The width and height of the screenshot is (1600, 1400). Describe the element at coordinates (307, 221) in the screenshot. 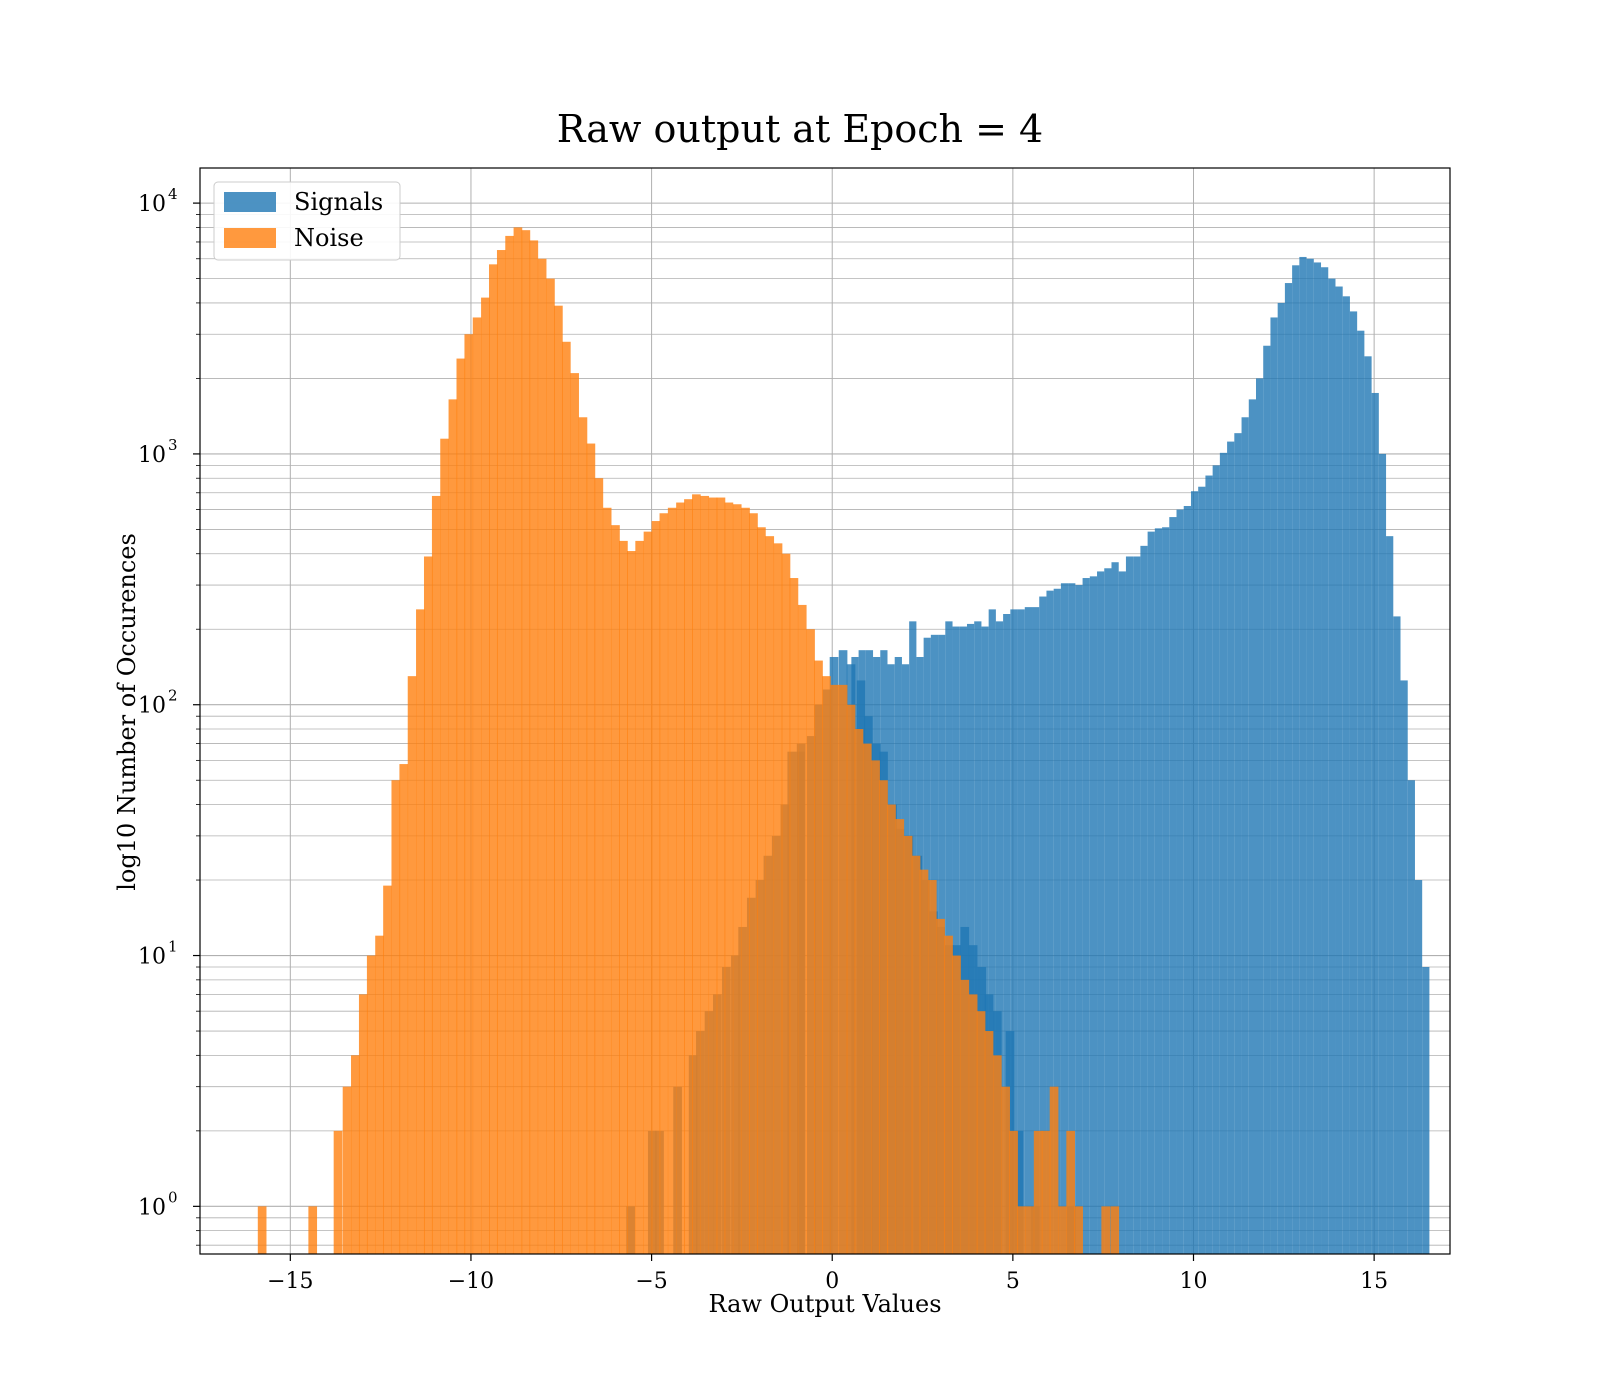

I see `legend: Signals Noise` at that location.